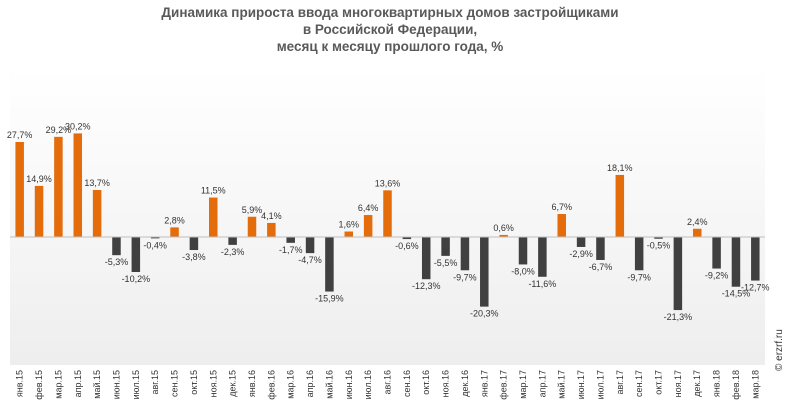 This screenshot has height=415, width=791. I want to click on bar-апр.17, so click(542, 257).